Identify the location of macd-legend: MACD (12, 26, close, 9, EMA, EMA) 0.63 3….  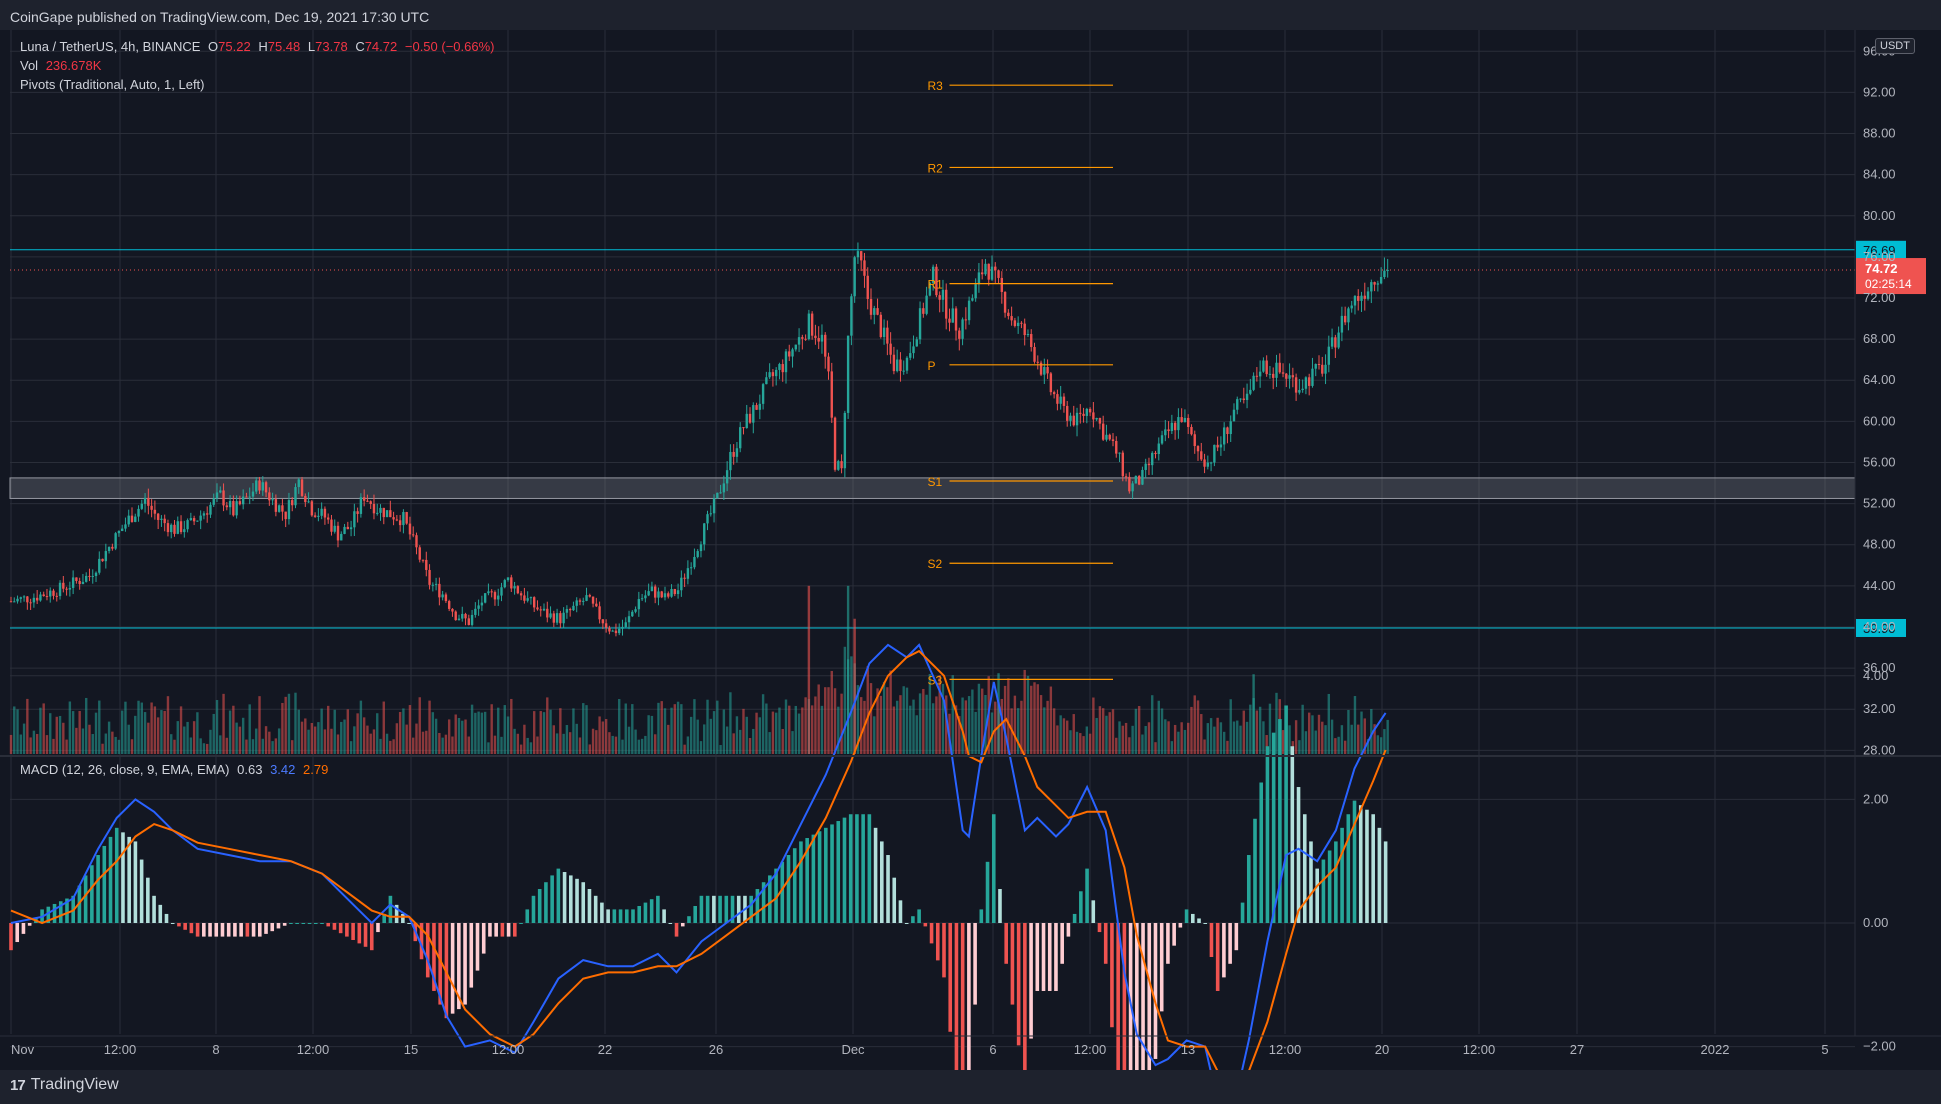
(176, 769).